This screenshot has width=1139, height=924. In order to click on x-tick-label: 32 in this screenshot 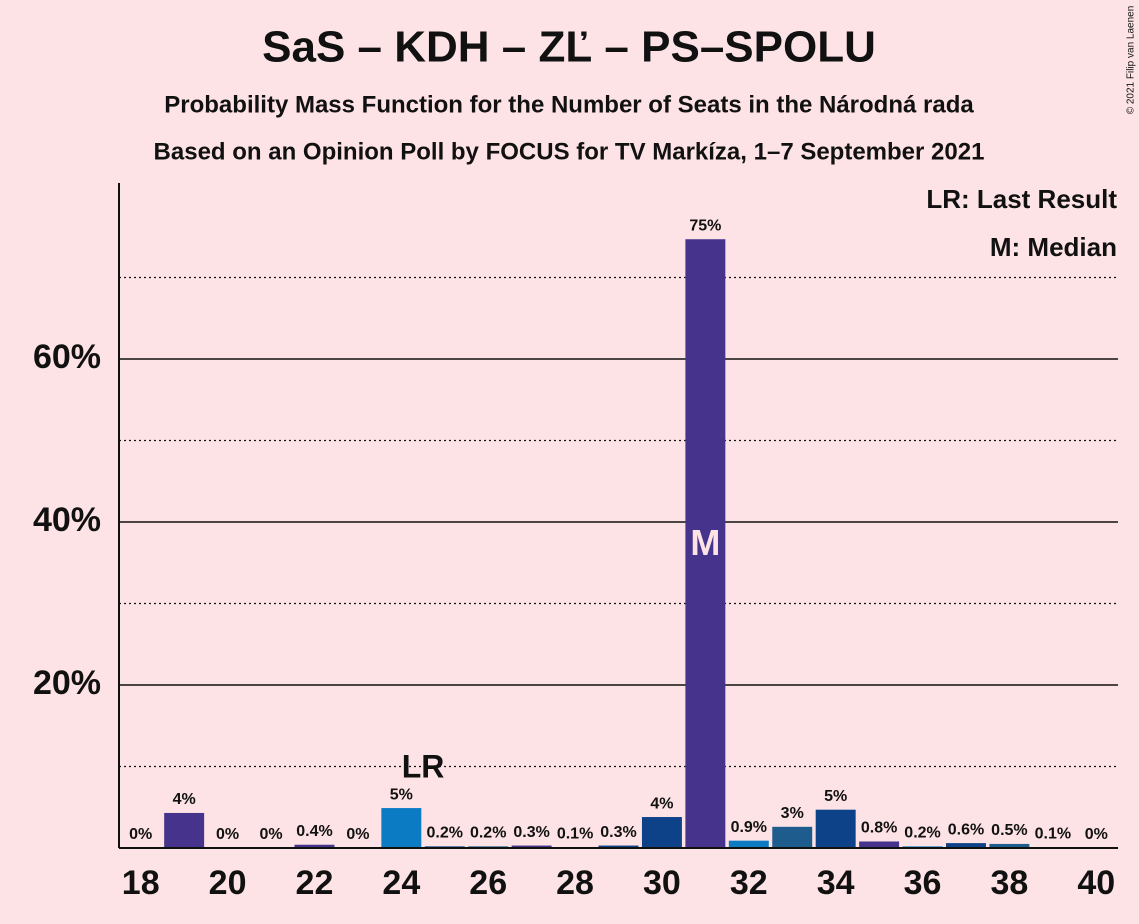, I will do `click(749, 883)`.